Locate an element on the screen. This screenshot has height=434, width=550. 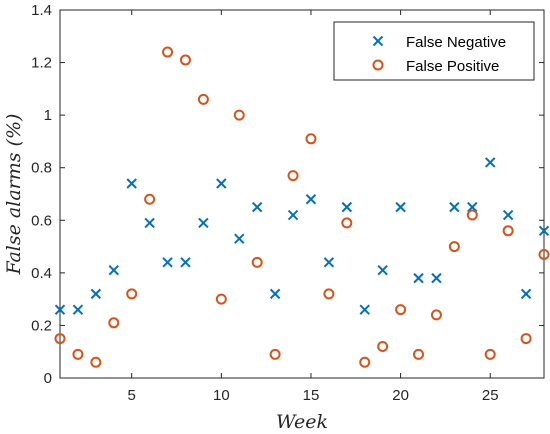
y-tick-label: 0.4 is located at coordinates (41, 273).